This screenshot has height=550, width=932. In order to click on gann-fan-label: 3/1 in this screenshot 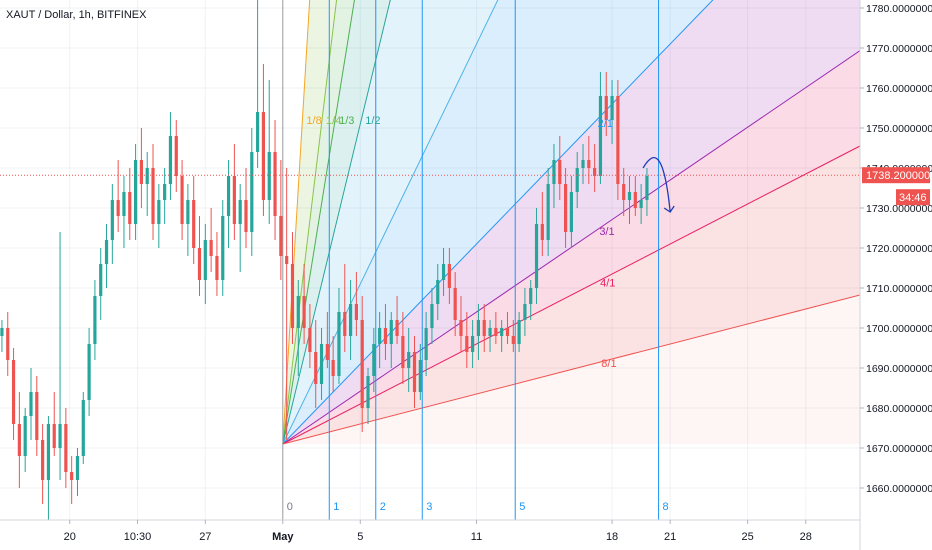, I will do `click(606, 232)`.